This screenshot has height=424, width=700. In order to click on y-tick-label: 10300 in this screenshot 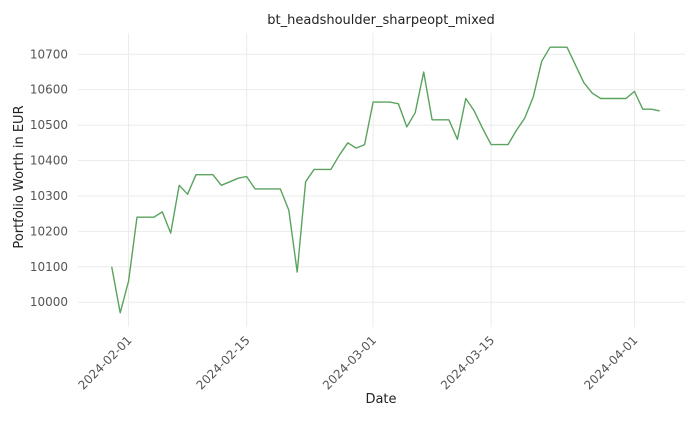, I will do `click(49, 196)`.